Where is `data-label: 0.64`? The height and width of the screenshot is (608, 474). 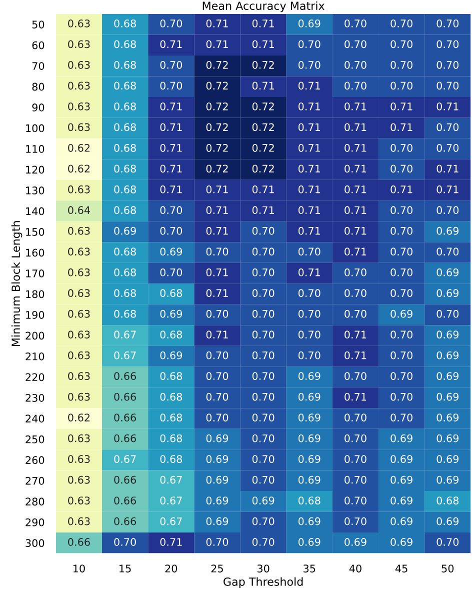
data-label: 0.64 is located at coordinates (79, 210).